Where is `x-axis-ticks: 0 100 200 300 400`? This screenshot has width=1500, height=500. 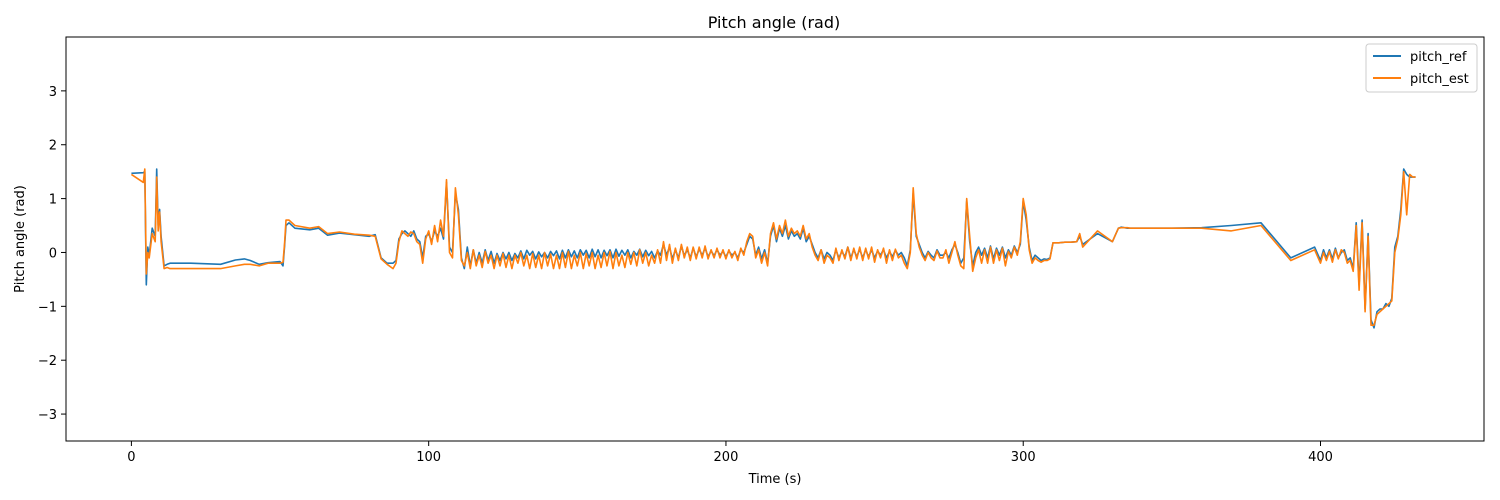 x-axis-ticks: 0 100 200 300 400 is located at coordinates (730, 453).